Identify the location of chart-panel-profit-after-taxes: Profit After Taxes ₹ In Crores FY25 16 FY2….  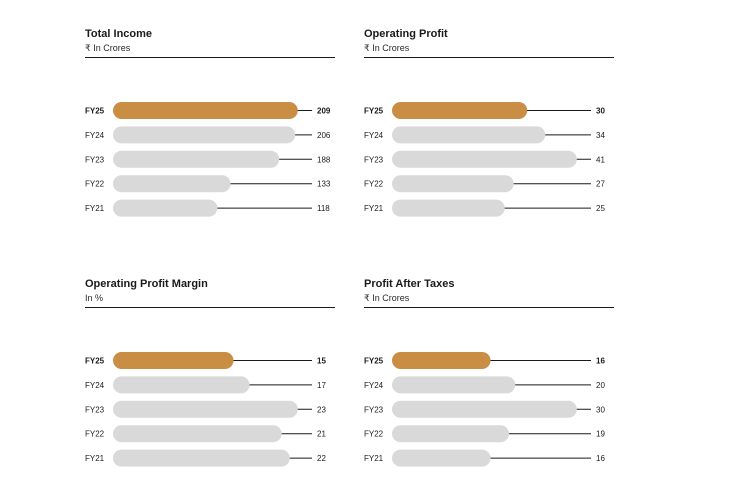
(490, 372).